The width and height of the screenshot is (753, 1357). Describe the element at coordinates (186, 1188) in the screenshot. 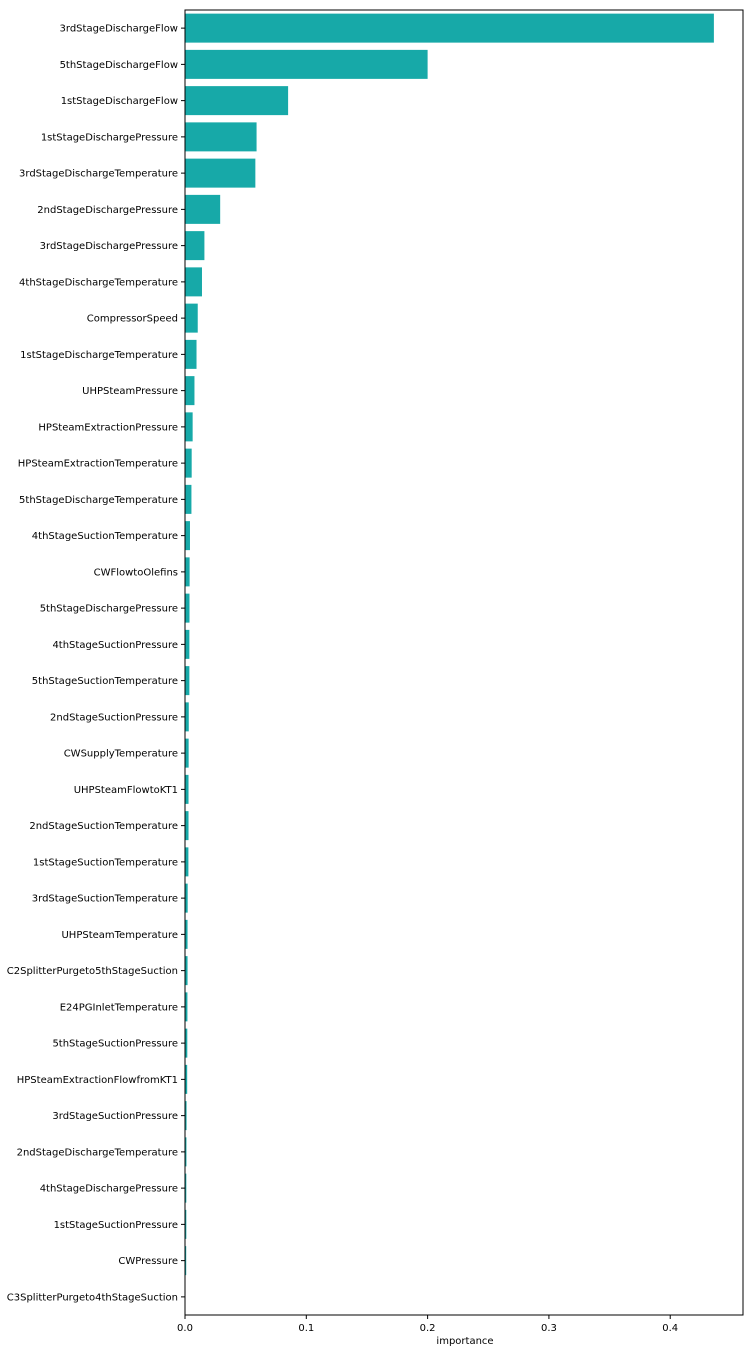

I see `bar-4thStageDischargePressure` at that location.